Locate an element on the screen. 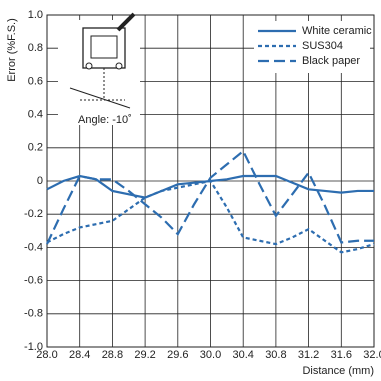  target-surface is located at coordinates (100, 98).